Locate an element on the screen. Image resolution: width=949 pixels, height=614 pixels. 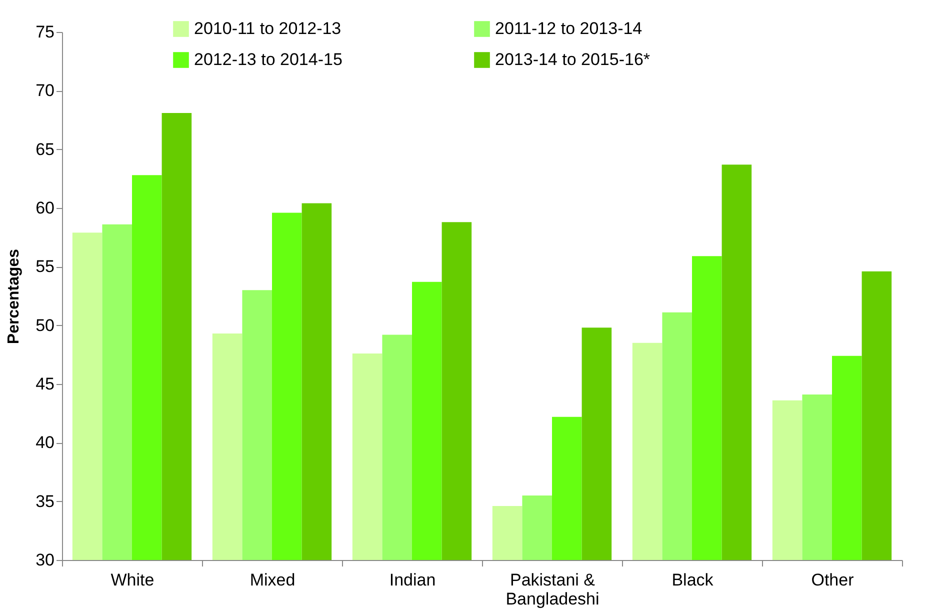
y-tick-label: 30 is located at coordinates (45, 560).